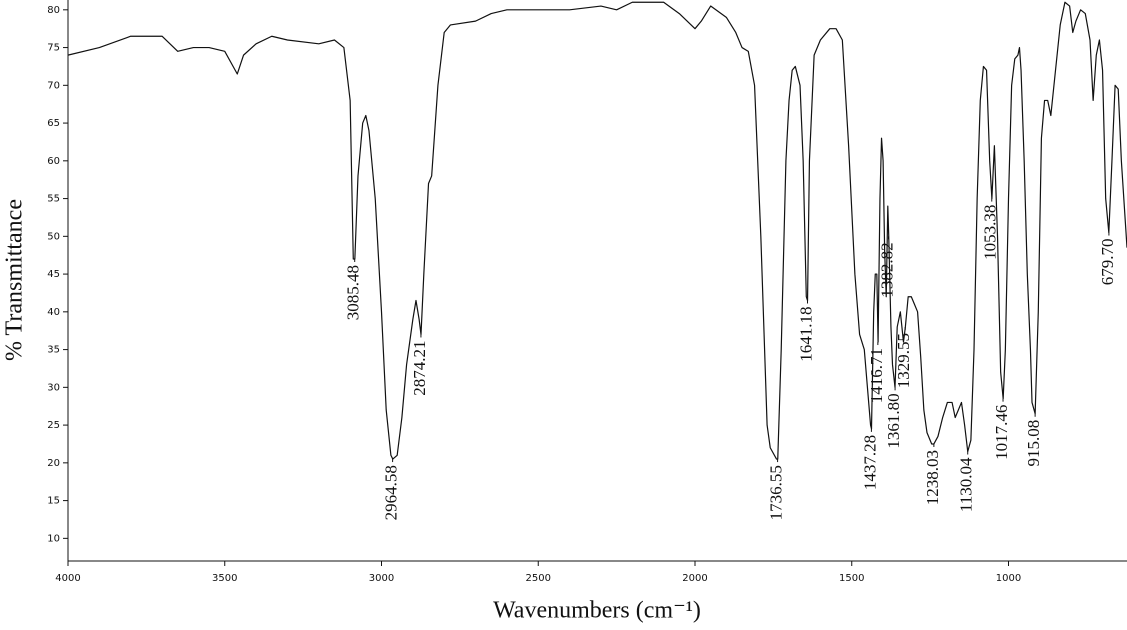 The width and height of the screenshot is (1127, 630). Describe the element at coordinates (53, 350) in the screenshot. I see `y-tick-label: 35` at that location.